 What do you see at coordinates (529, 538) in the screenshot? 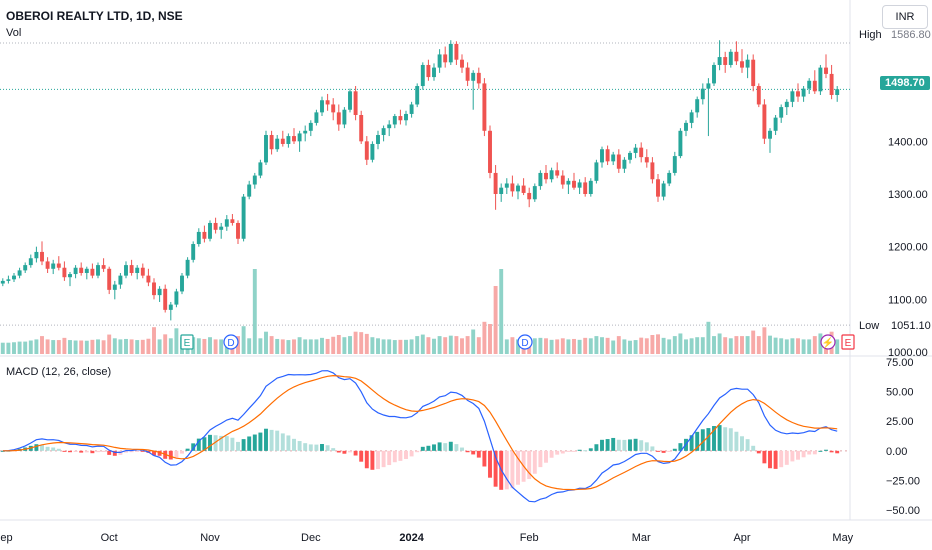
I see `time-tick-label: Feb` at bounding box center [529, 538].